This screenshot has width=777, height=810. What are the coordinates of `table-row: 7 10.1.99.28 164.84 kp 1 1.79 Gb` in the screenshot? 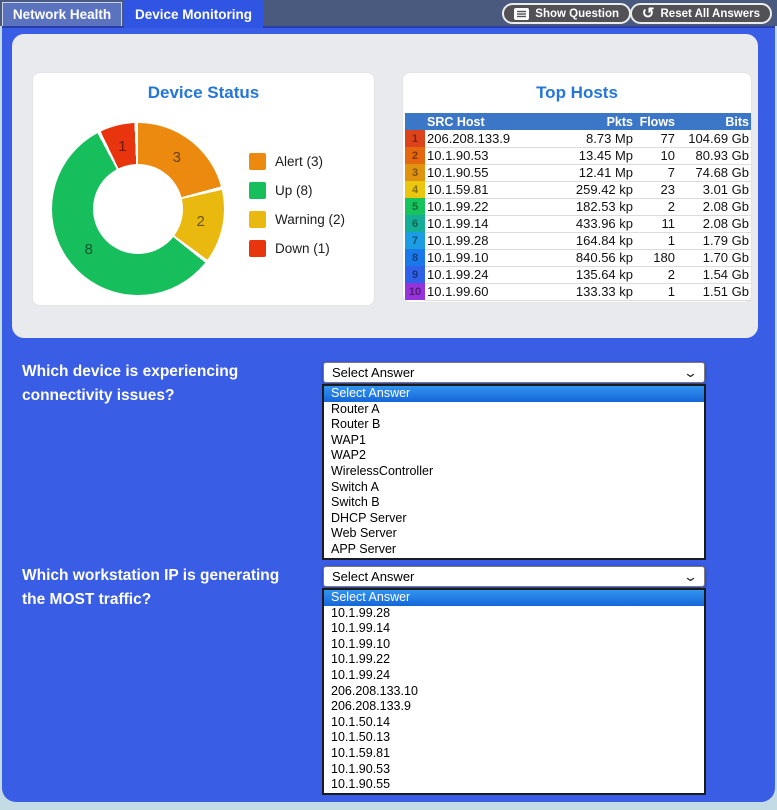 It's located at (578, 241).